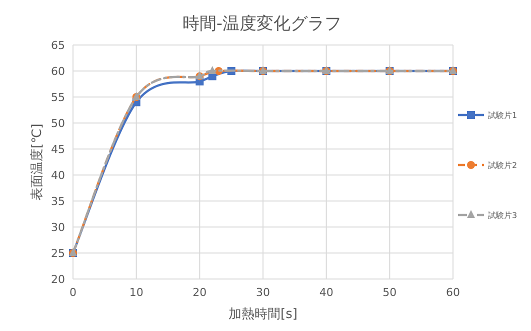 This screenshot has width=531, height=331. Describe the element at coordinates (58, 123) in the screenshot. I see `y-tick-label: 50` at that location.